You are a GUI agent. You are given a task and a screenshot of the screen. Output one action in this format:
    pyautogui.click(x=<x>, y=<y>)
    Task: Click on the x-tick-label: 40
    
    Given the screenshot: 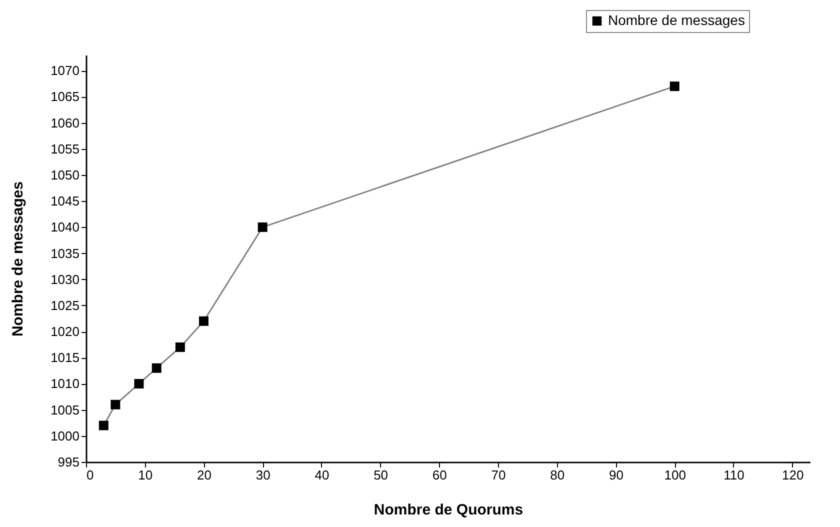 What is the action you would take?
    pyautogui.click(x=322, y=475)
    